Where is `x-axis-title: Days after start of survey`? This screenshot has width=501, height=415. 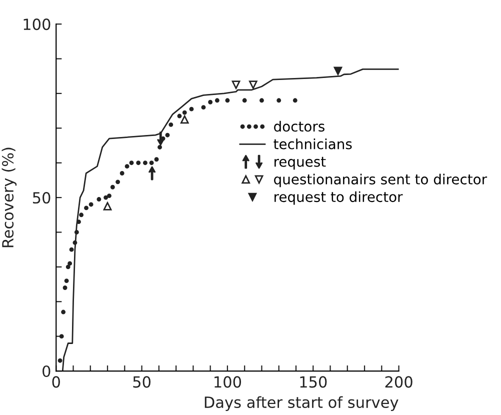 x-axis-title: Days after start of survey is located at coordinates (301, 403).